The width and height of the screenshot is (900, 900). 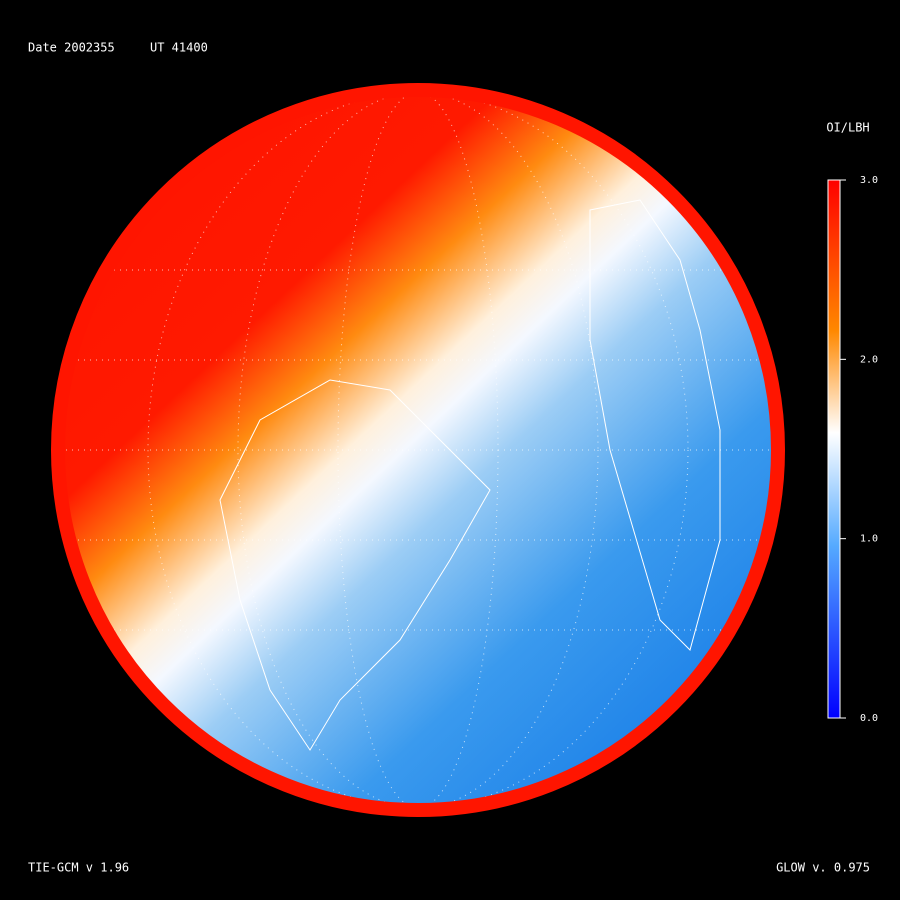 What do you see at coordinates (869, 180) in the screenshot?
I see `colorbar-tick-label: 3.0` at bounding box center [869, 180].